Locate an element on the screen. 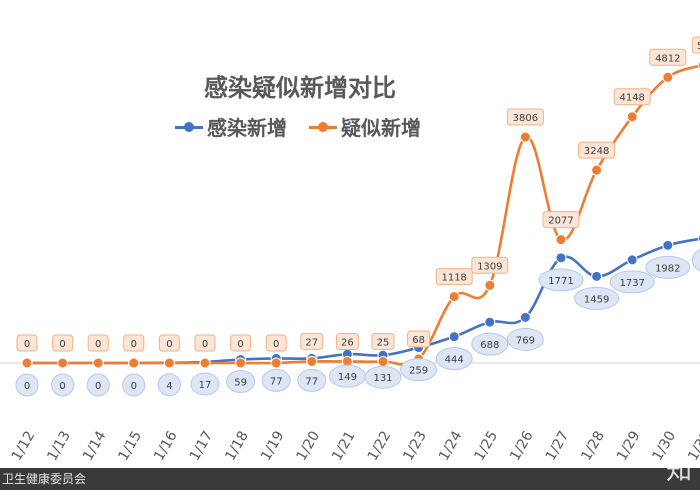 Image resolution: width=700 pixels, height=500 pixels. x-tick-label-17: 1/29 is located at coordinates (629, 445).